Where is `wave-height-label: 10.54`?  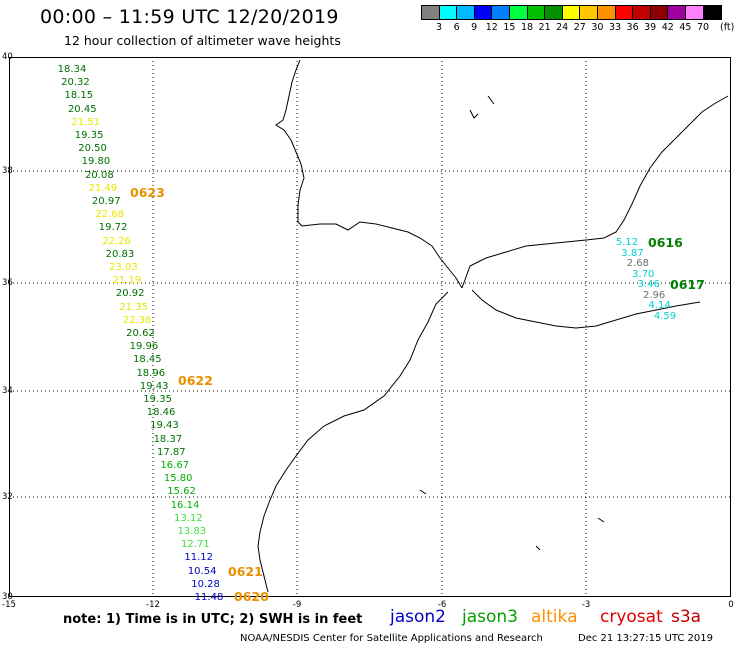 wave-height-label: 10.54 is located at coordinates (202, 571).